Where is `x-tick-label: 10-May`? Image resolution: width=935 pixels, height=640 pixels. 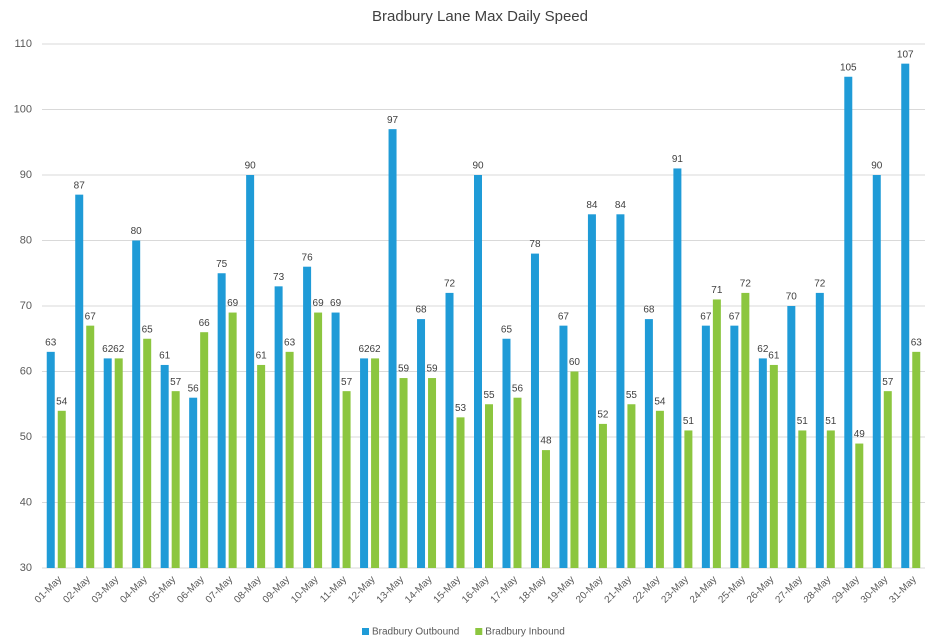 x-tick-label: 10-May is located at coordinates (304, 589).